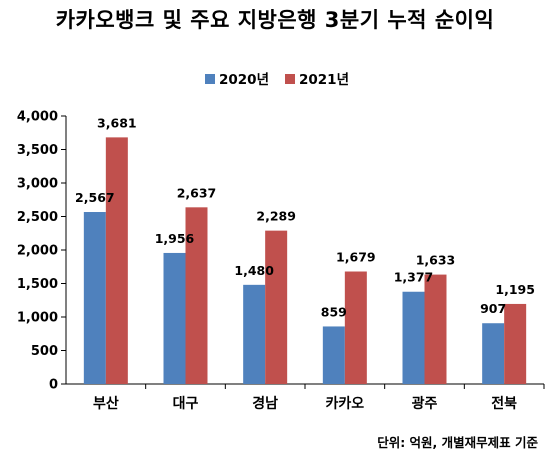 The image size is (550, 454). I want to click on y-tick-label: 500, so click(44, 351).